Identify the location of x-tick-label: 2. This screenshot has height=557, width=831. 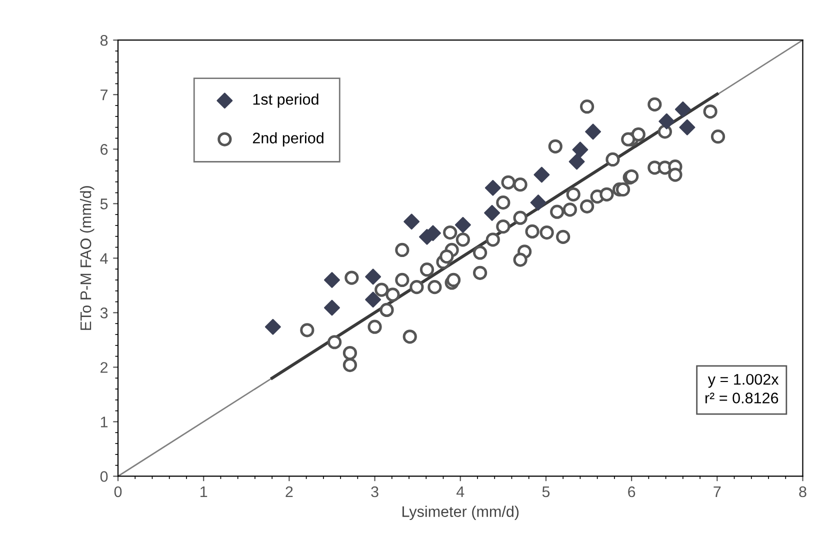
(289, 492).